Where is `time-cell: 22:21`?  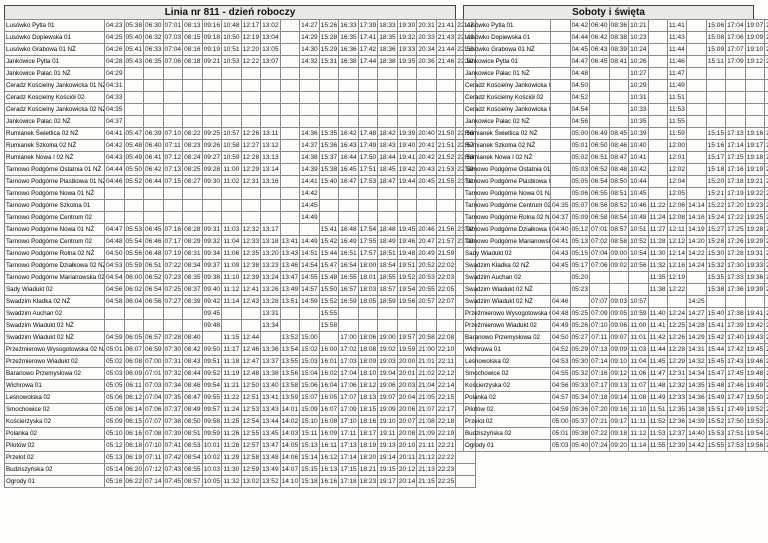
time-cell: 22:21 is located at coordinates (446, 445).